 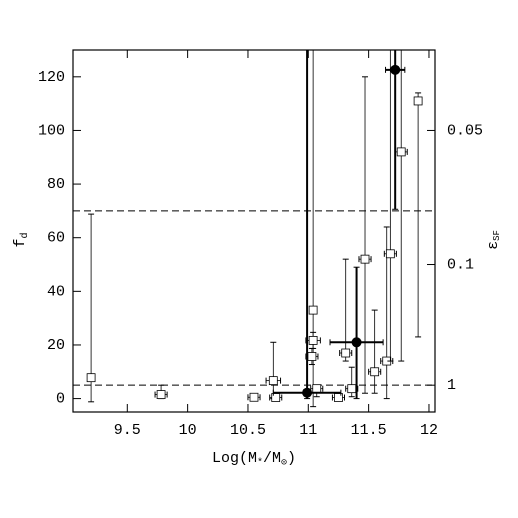 I want to click on y2-tick-label: 0.1, so click(x=460, y=264).